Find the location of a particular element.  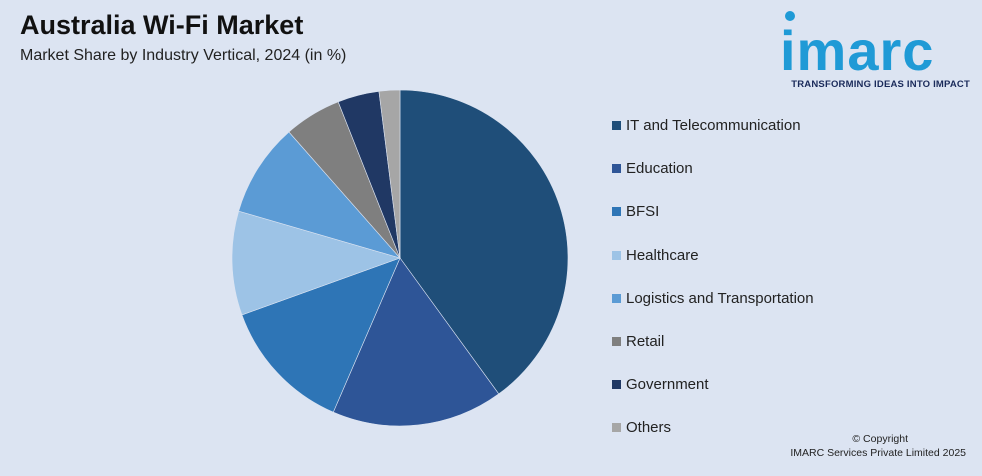

legend-item: IT and Telecommunication is located at coordinates (713, 125).